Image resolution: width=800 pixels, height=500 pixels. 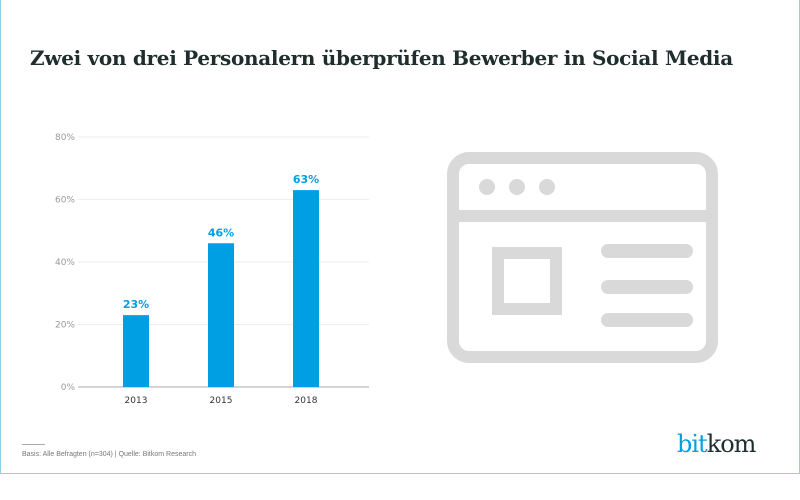 What do you see at coordinates (136, 401) in the screenshot?
I see `x-tick-label: 2013` at bounding box center [136, 401].